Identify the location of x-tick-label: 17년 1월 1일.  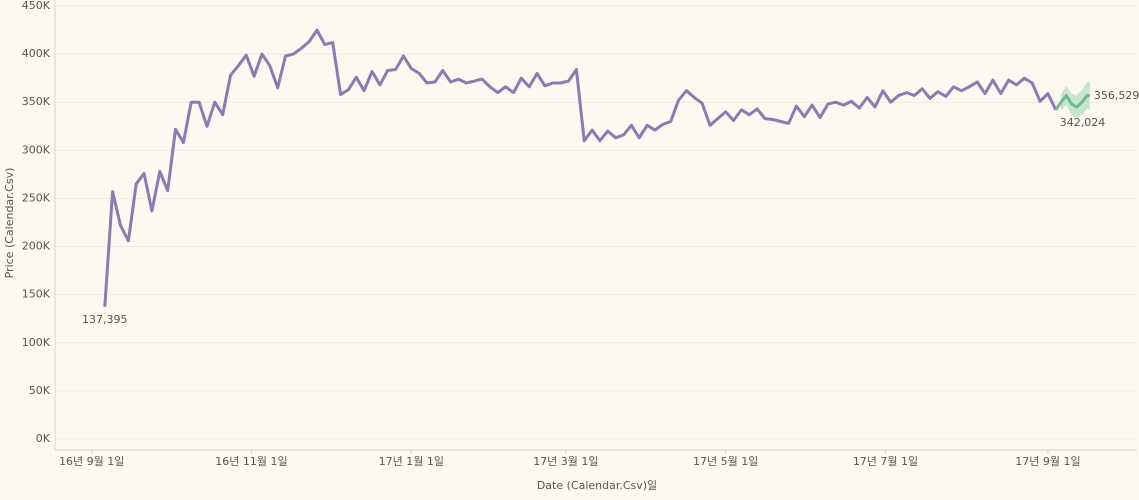
(411, 461).